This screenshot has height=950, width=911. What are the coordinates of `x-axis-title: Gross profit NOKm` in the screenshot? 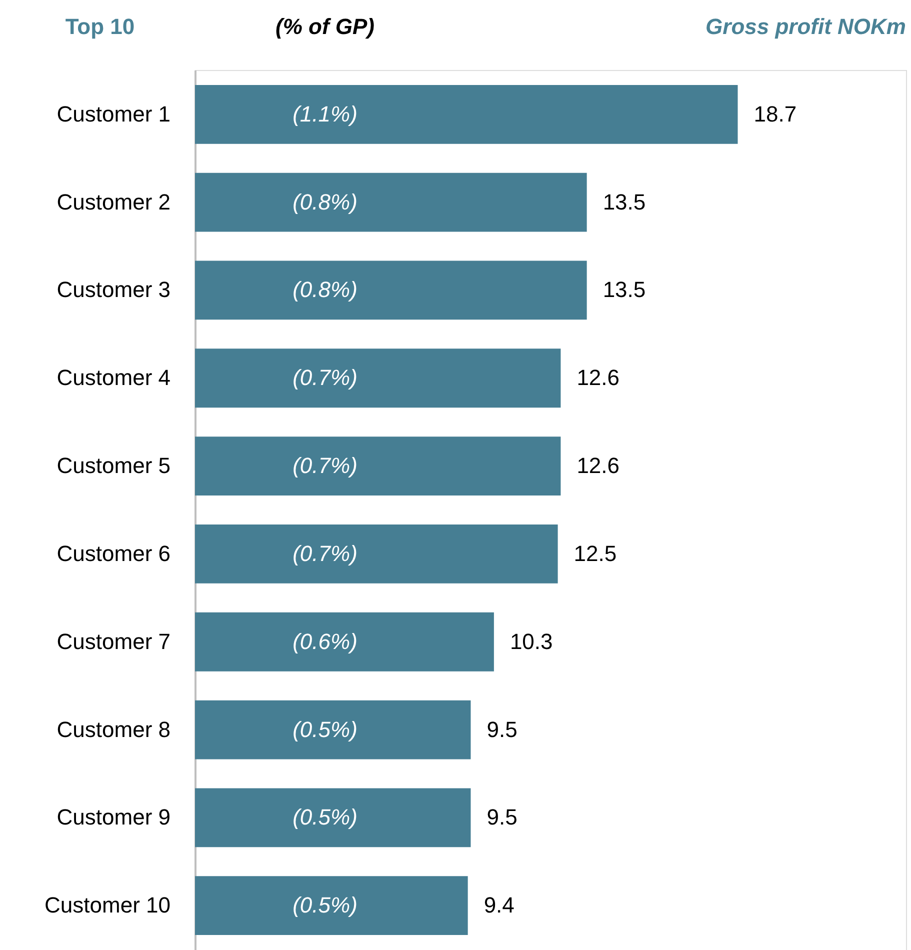 It's located at (806, 26).